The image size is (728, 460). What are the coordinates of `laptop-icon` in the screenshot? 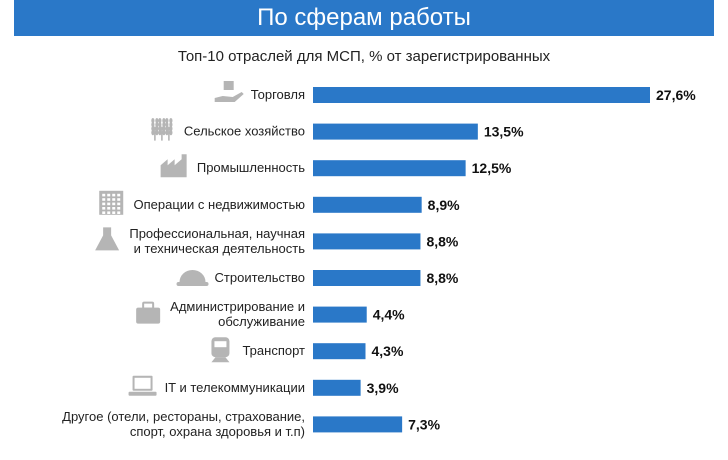 It's located at (142, 385).